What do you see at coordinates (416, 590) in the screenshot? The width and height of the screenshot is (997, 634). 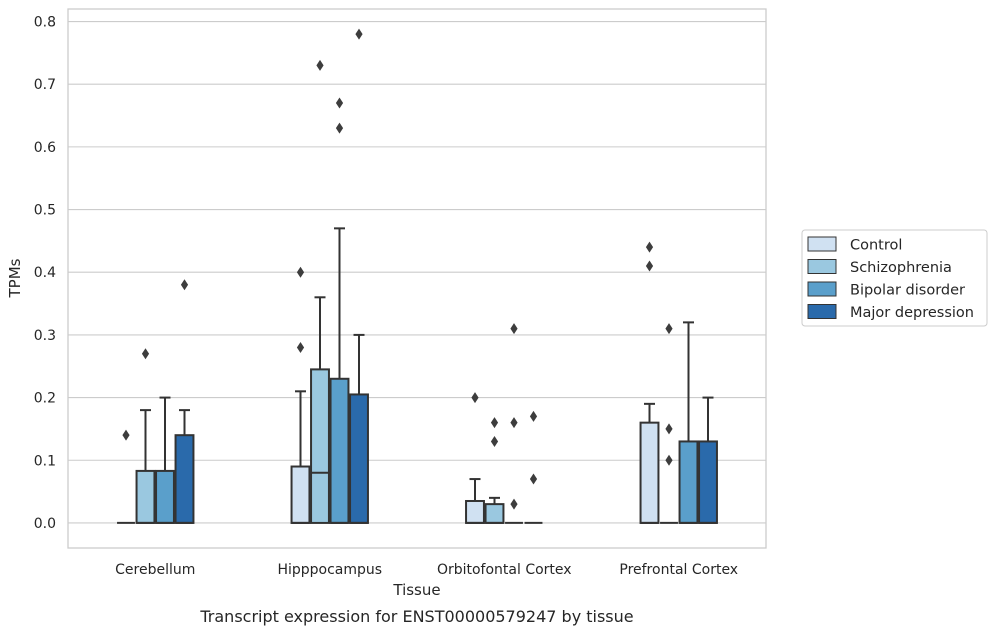 I see `x-axis-title: Tissue` at bounding box center [416, 590].